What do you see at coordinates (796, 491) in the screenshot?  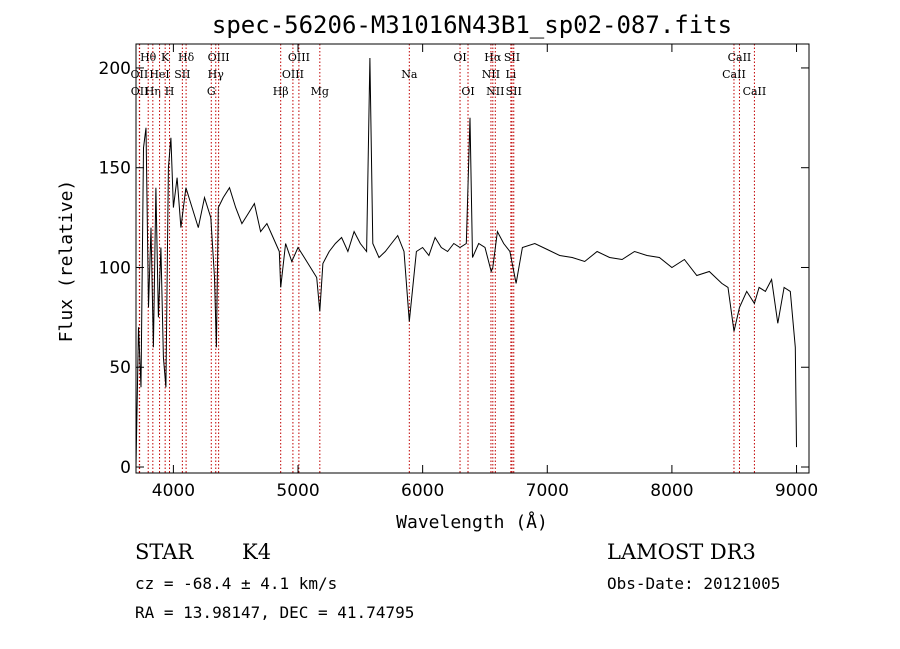 I see `x-tick-label: 9000` at bounding box center [796, 491].